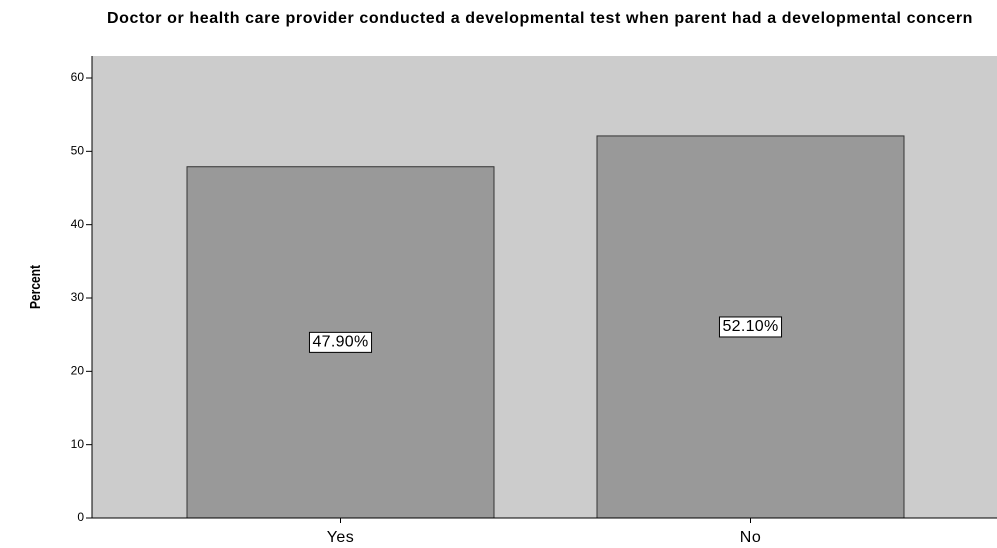 Image resolution: width=997 pixels, height=548 pixels. Describe the element at coordinates (78, 224) in the screenshot. I see `y-tick-label: 40` at that location.